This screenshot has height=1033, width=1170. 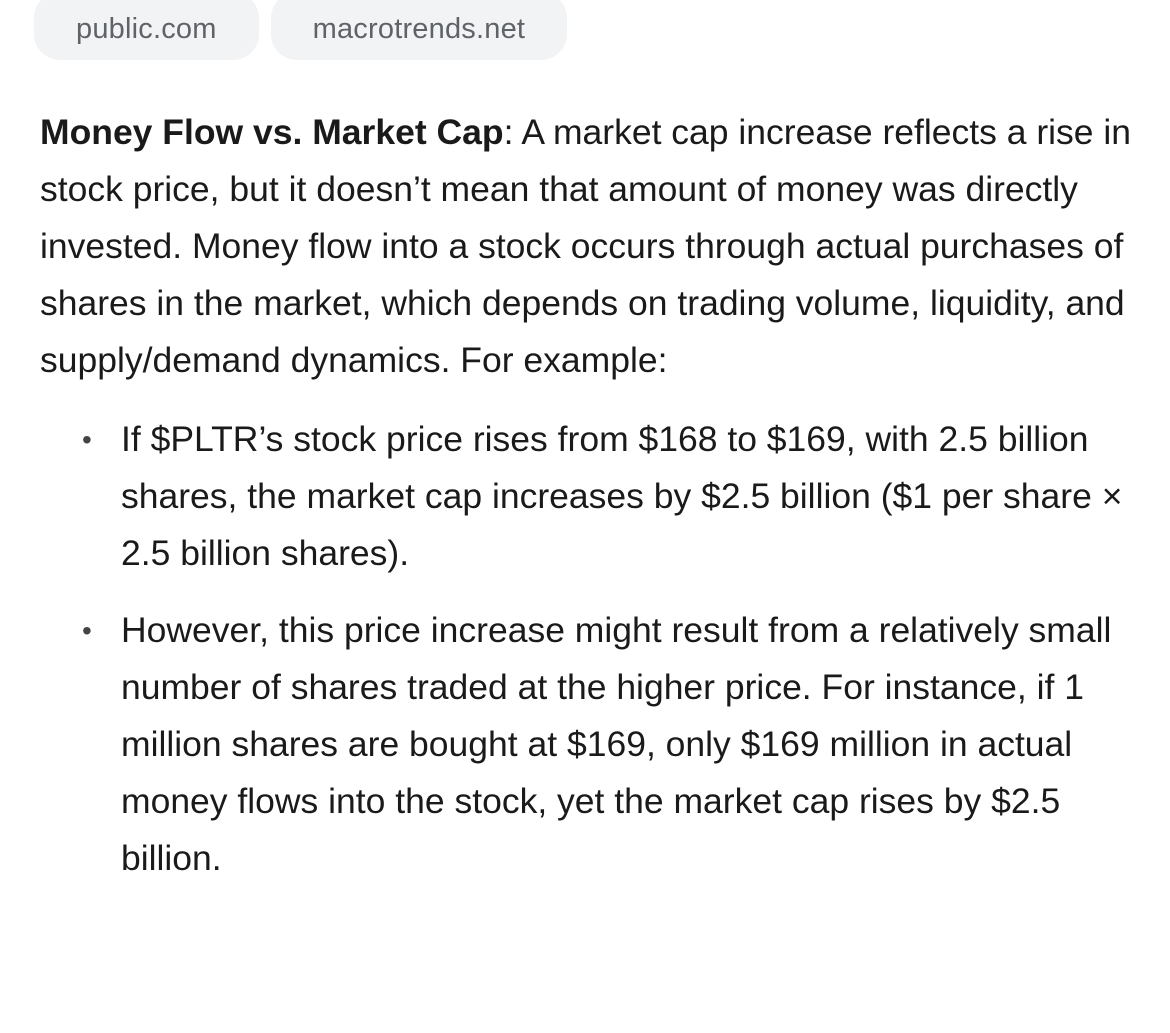 What do you see at coordinates (419, 30) in the screenshot?
I see `source-chip-macrotrends: macrotrends.net` at bounding box center [419, 30].